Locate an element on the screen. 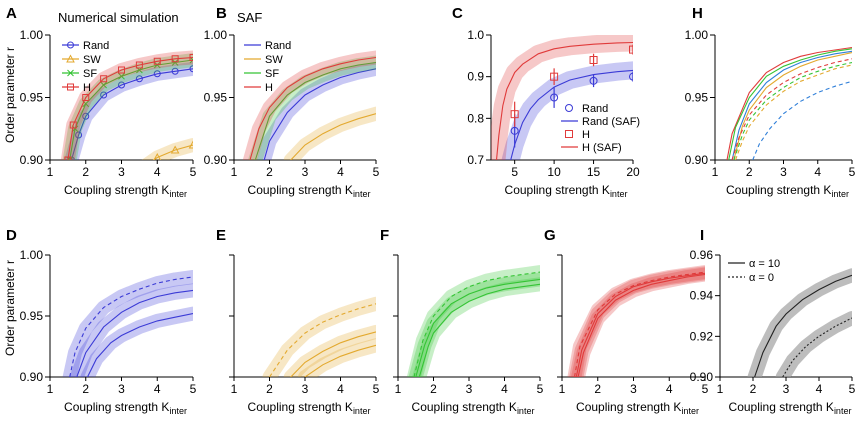  series-line-dashed is located at coordinates (131, 326).